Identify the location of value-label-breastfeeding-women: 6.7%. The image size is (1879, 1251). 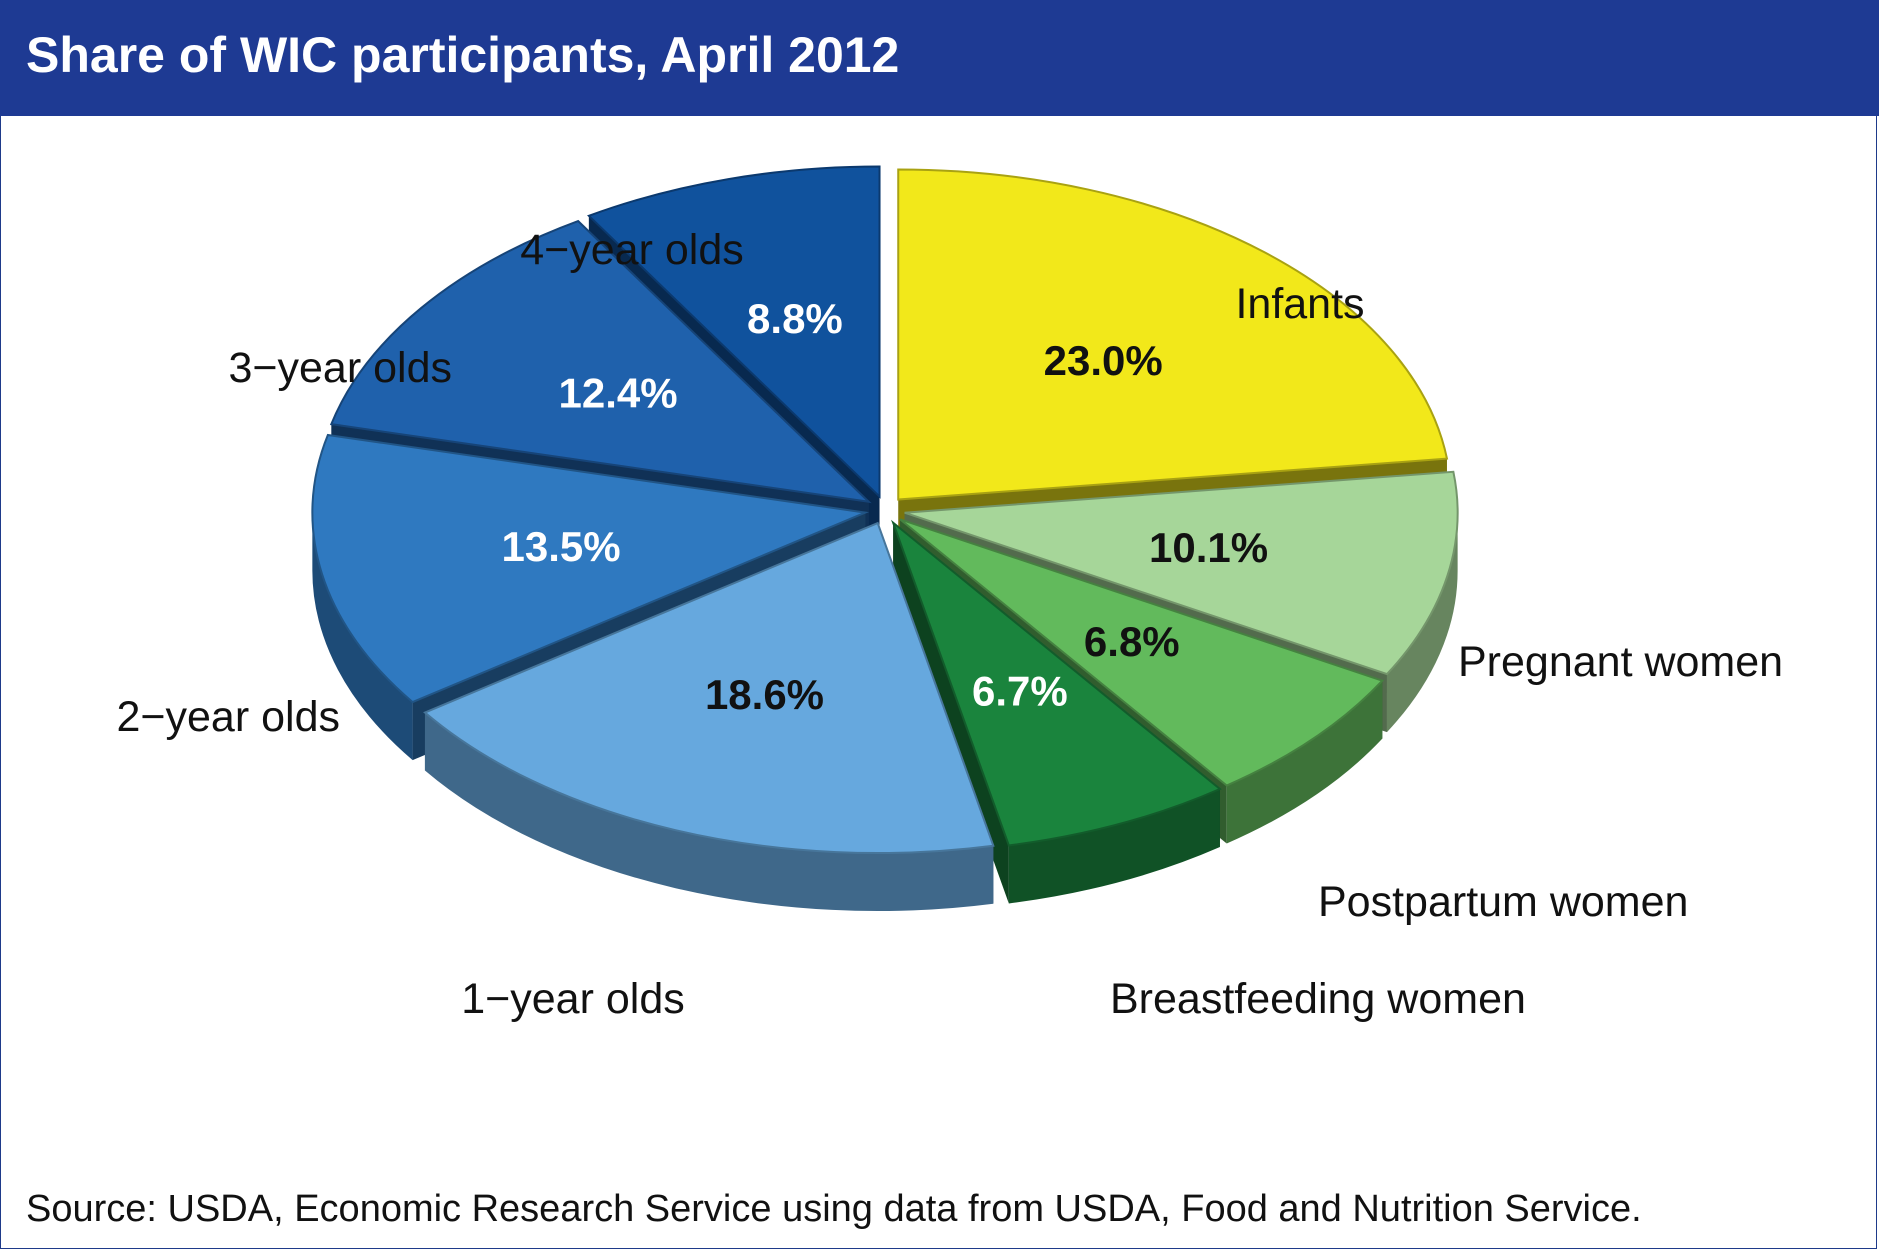
(1020, 690).